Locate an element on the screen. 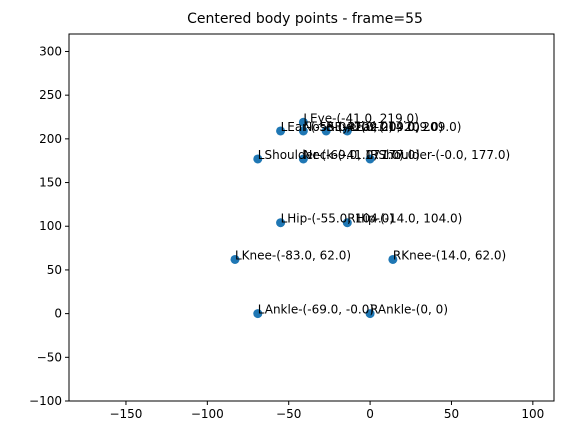  point-rankle is located at coordinates (370, 314).